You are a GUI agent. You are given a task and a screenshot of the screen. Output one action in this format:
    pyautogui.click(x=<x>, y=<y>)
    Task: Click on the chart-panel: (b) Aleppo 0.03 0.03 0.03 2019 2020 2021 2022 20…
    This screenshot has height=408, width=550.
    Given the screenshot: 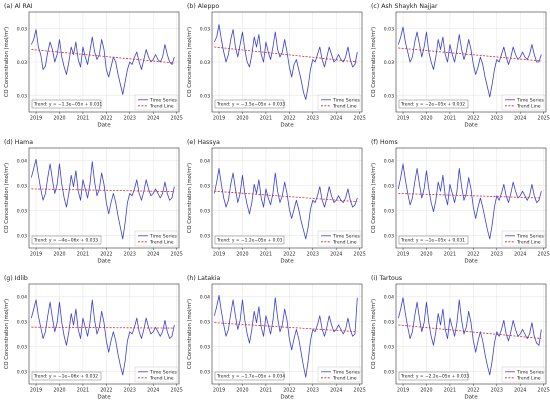 What is the action you would take?
    pyautogui.click(x=276, y=66)
    